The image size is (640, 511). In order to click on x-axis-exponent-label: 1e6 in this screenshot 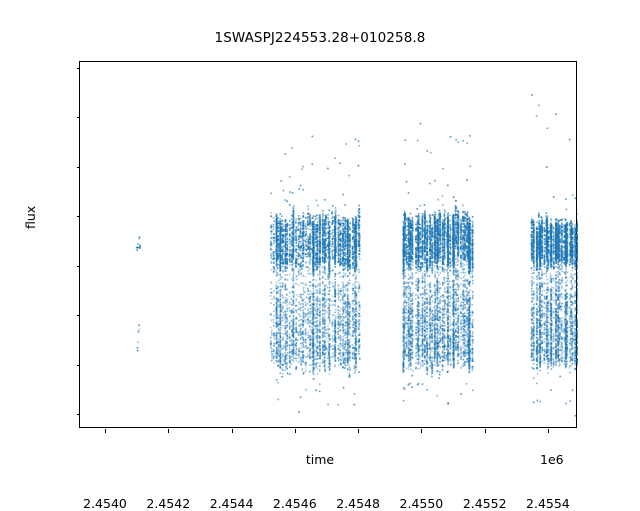, I will do `click(552, 459)`.